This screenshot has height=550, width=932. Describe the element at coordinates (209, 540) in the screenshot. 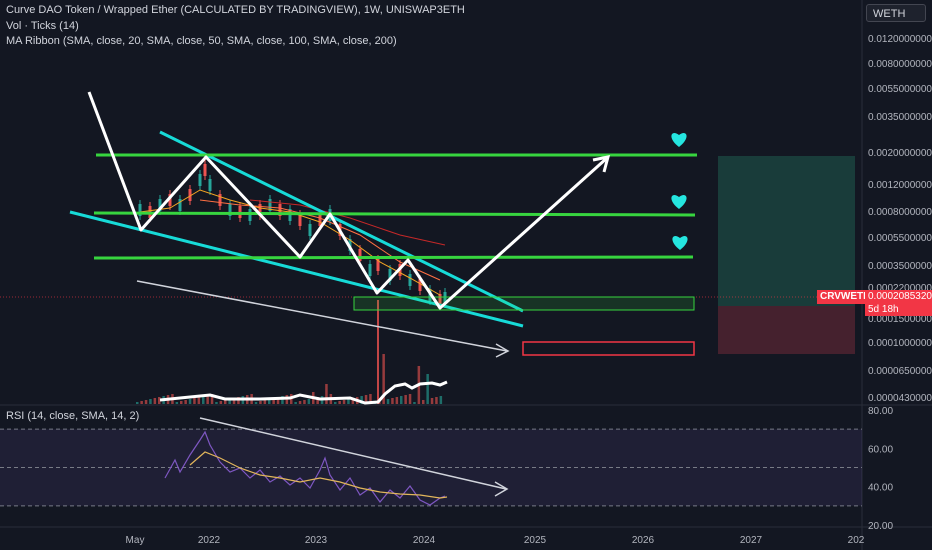

I see `x-tick-label: 2022` at that location.